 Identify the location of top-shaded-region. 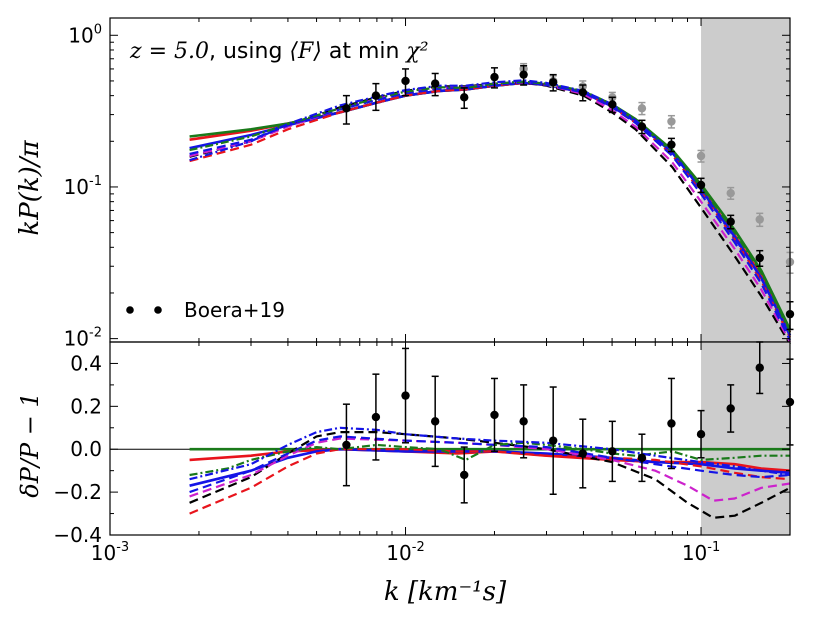
(745, 180).